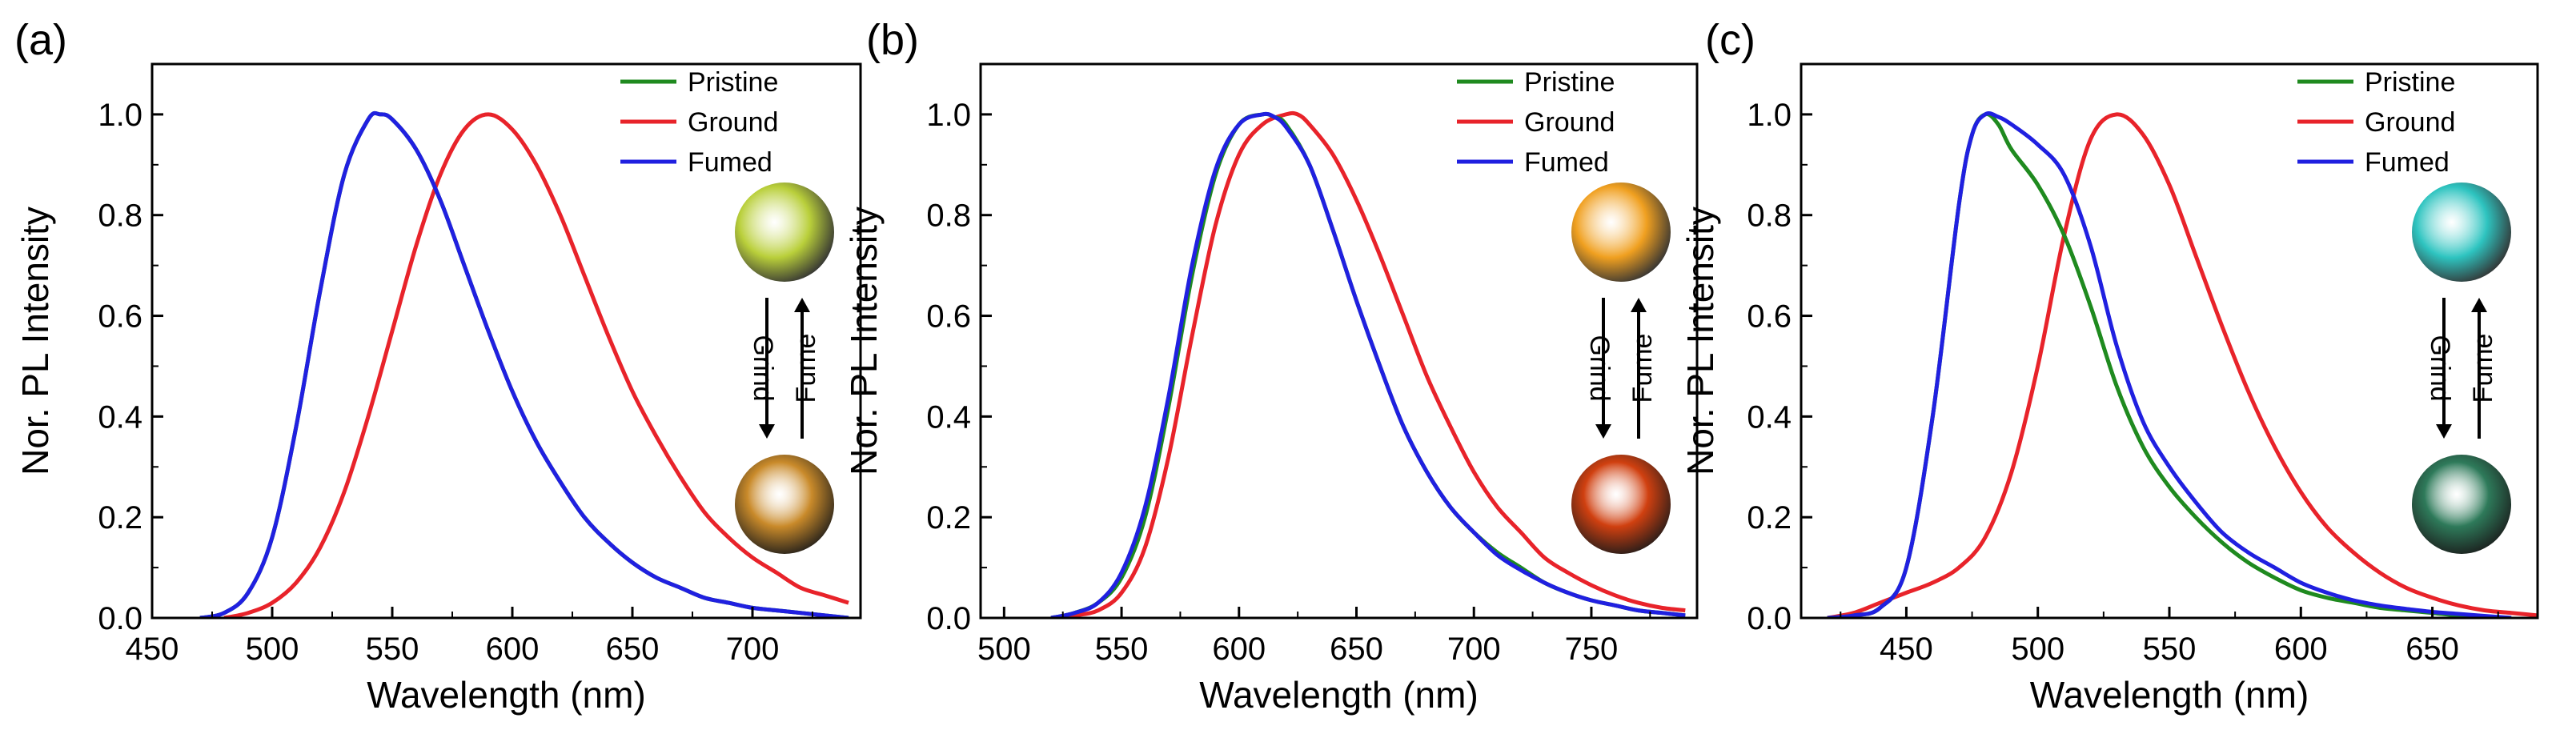  What do you see at coordinates (892, 40) in the screenshot?
I see `panel-label: (b)` at bounding box center [892, 40].